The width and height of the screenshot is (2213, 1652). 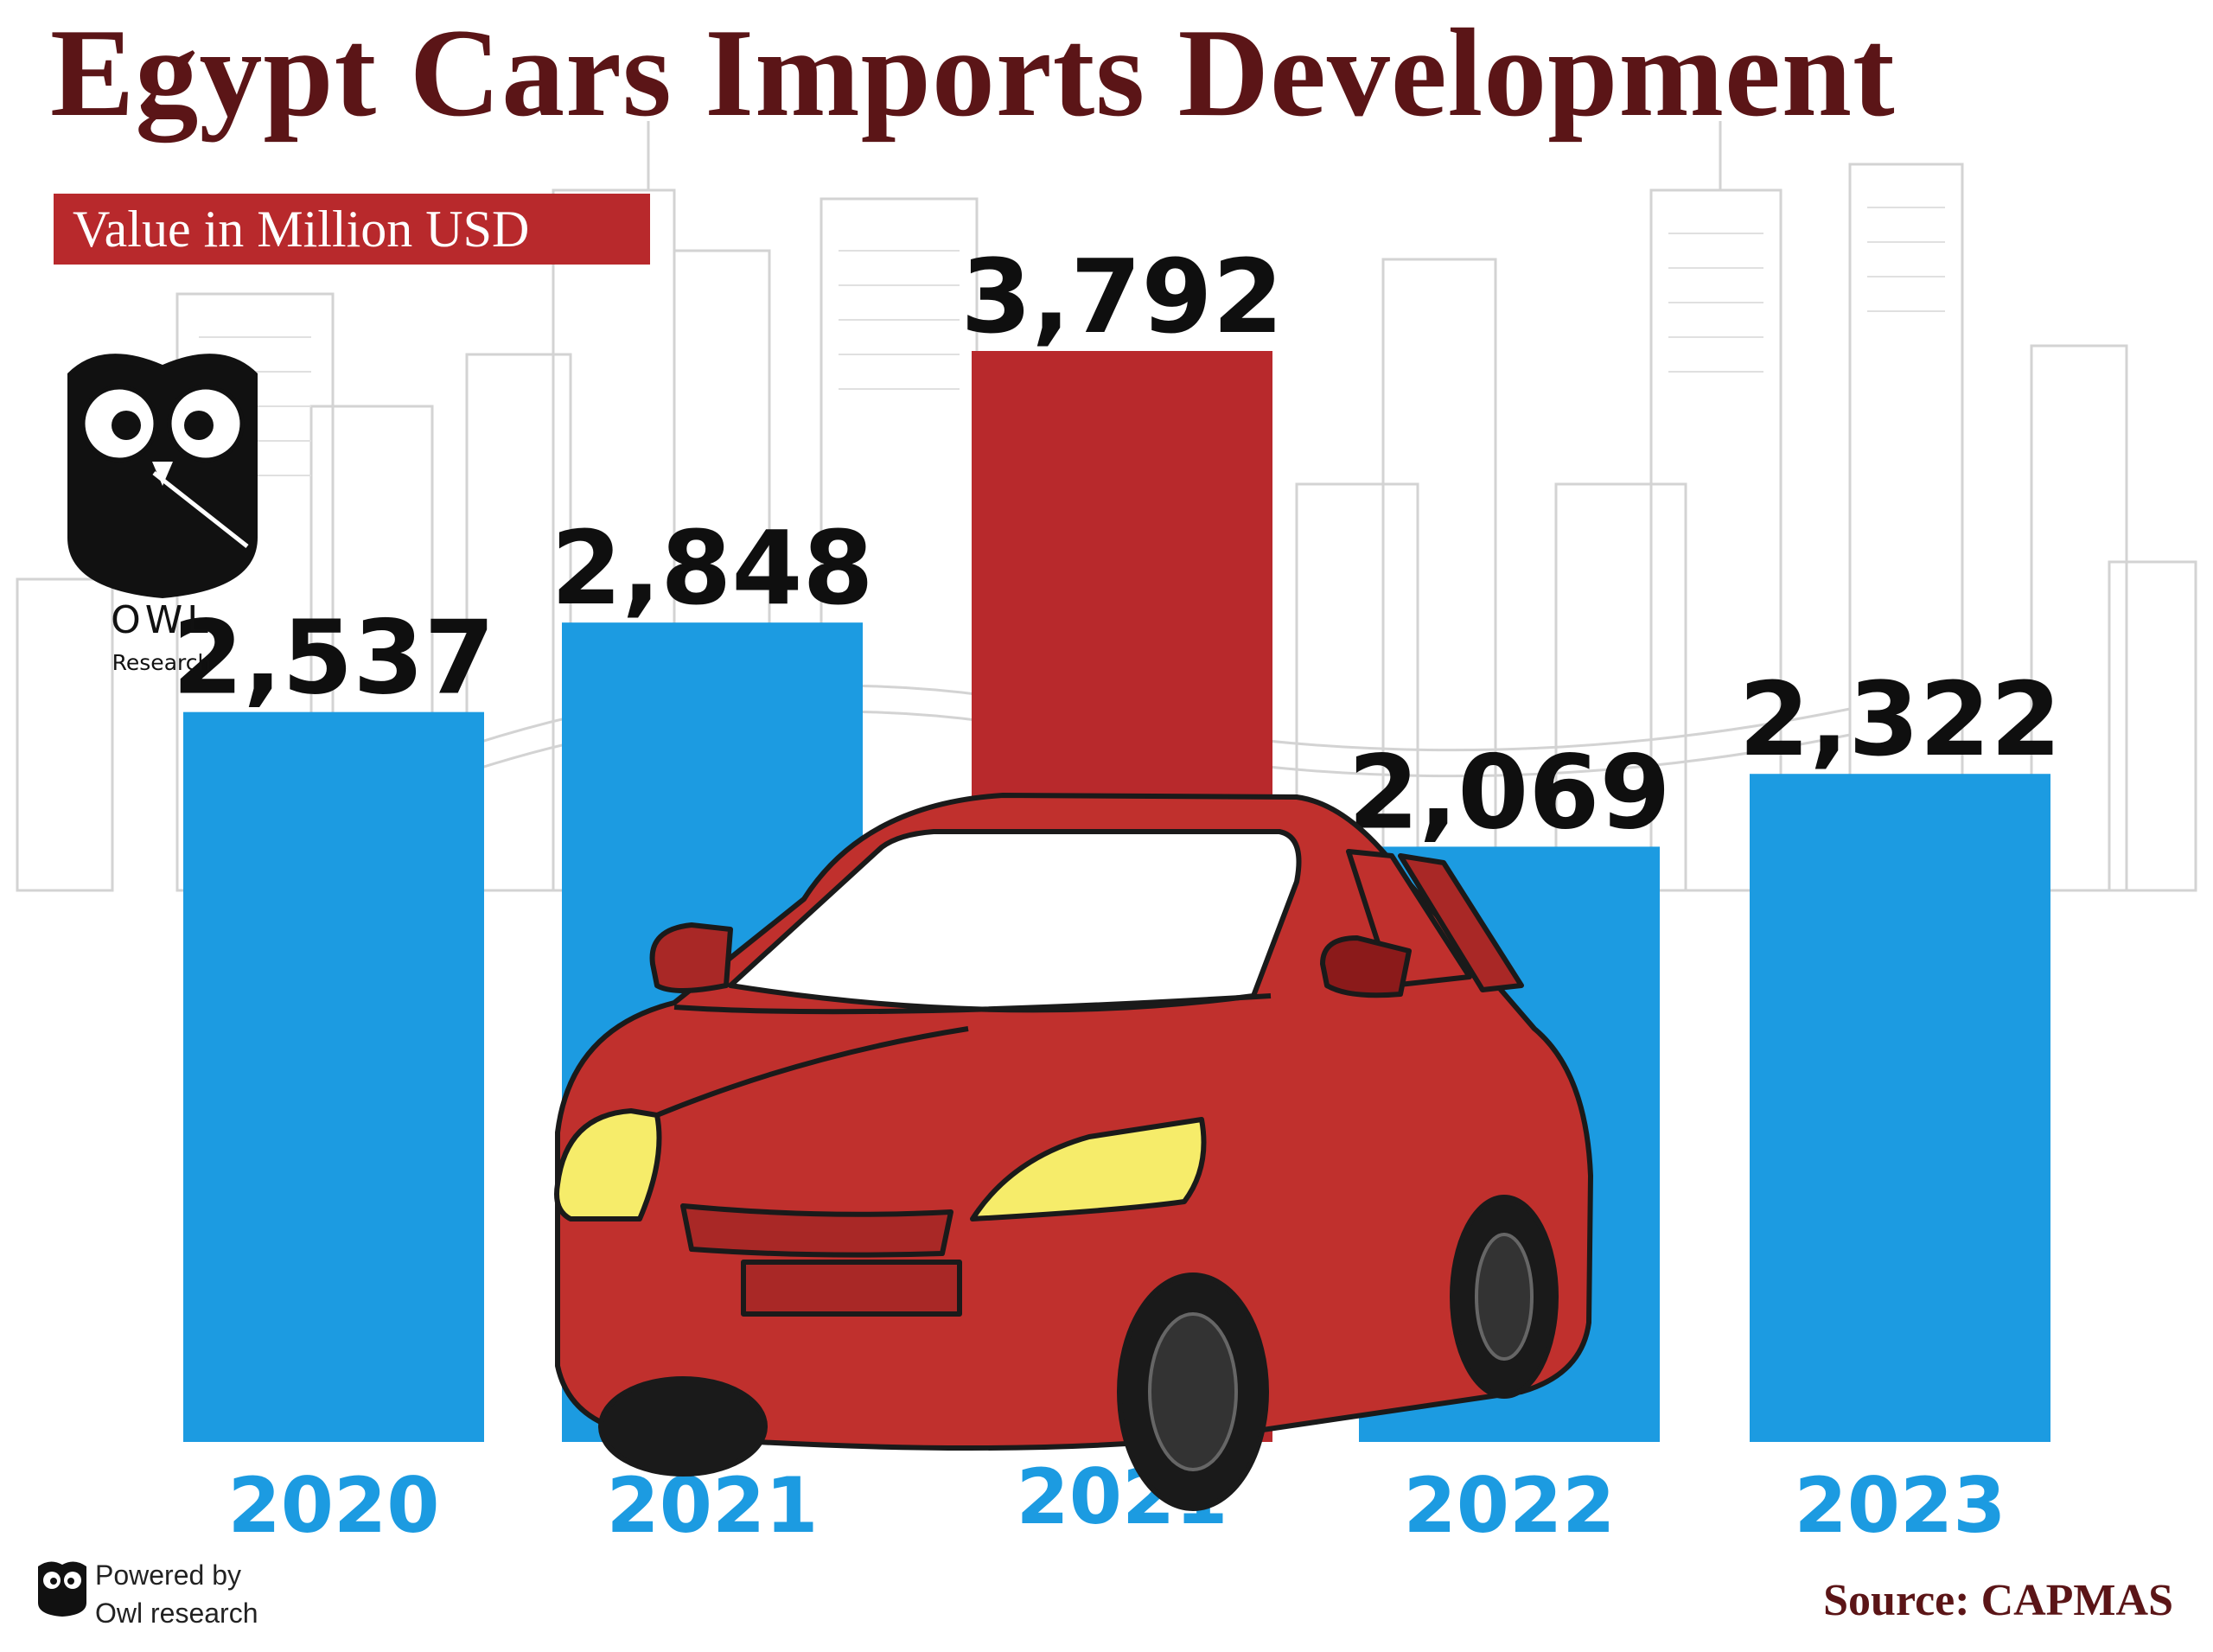 I want to click on owl-mini-icon, so click(x=62, y=1589).